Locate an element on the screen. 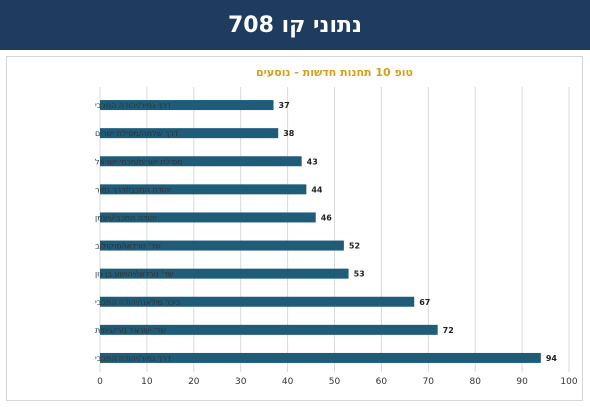 Image resolution: width=590 pixels, height=407 pixels. category-label: דרך שלמה/מסילת ישרים is located at coordinates (137, 133).